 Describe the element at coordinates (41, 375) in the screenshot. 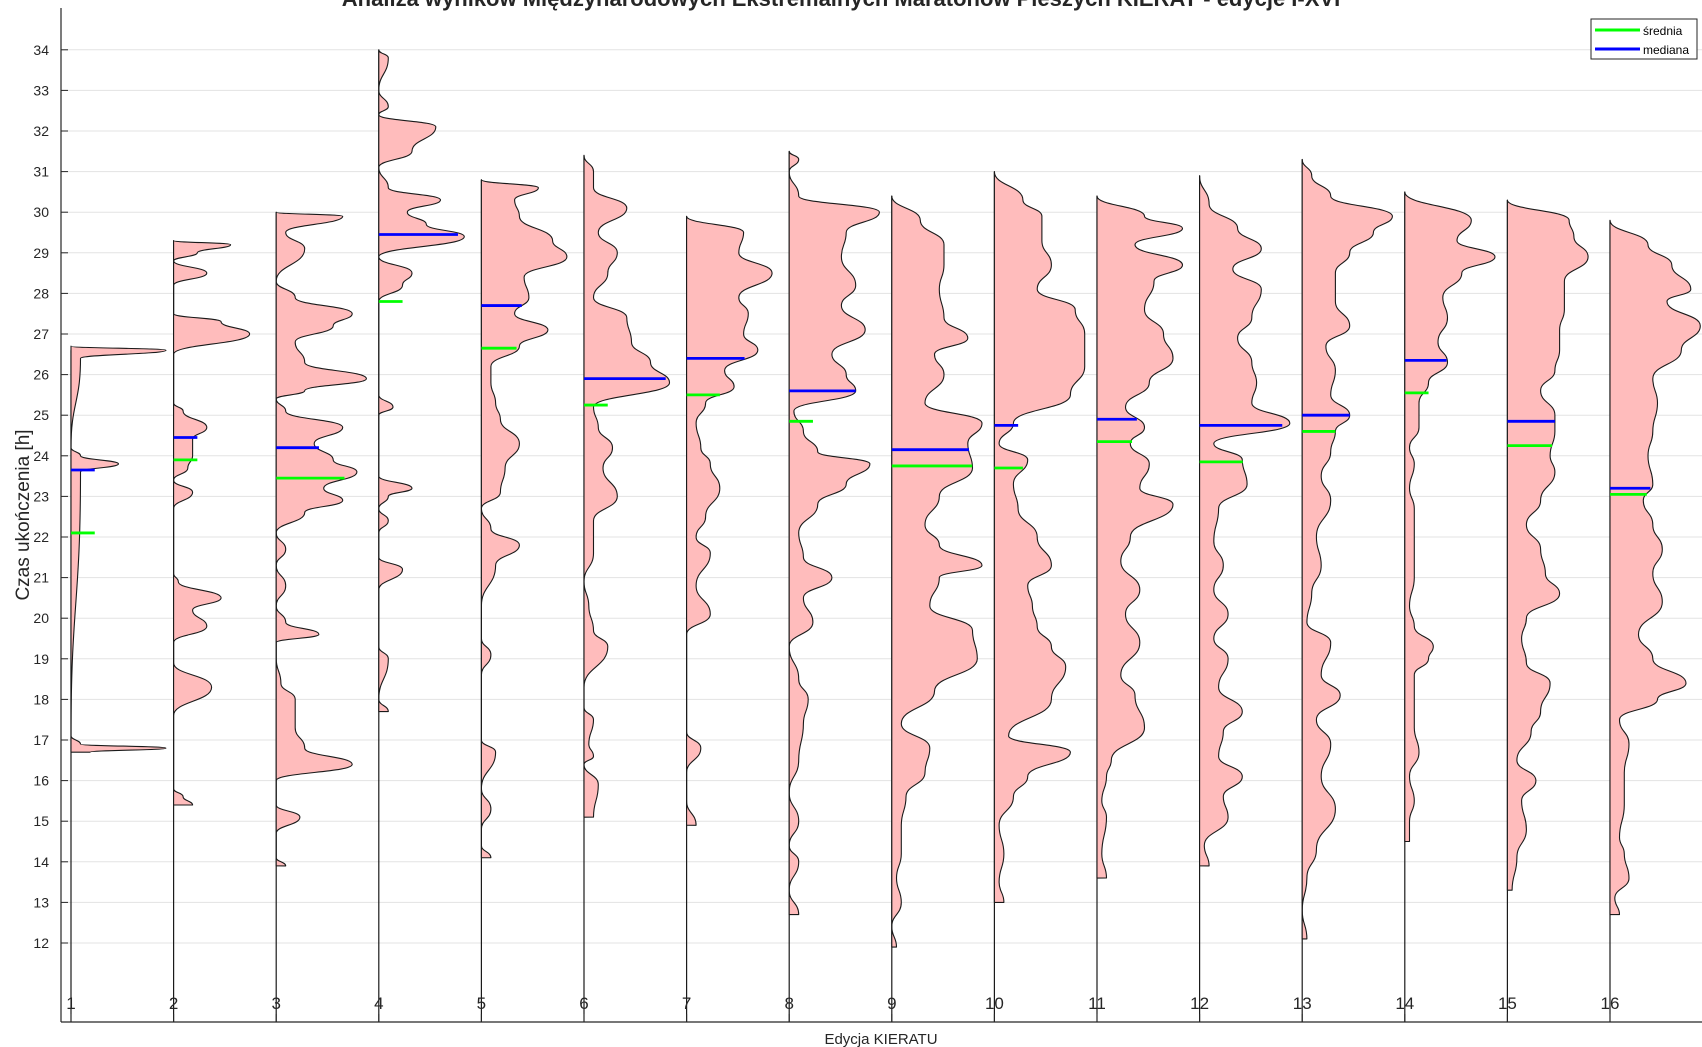

I see `y-tick-label: 26` at that location.